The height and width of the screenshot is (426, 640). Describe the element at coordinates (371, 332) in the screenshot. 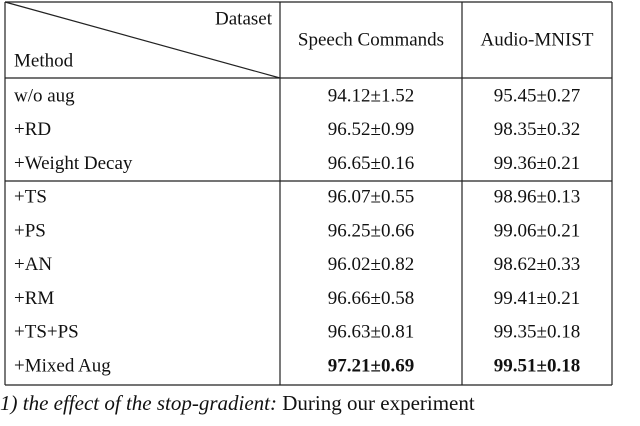

I see `value-cell: 96.63±0.81` at that location.